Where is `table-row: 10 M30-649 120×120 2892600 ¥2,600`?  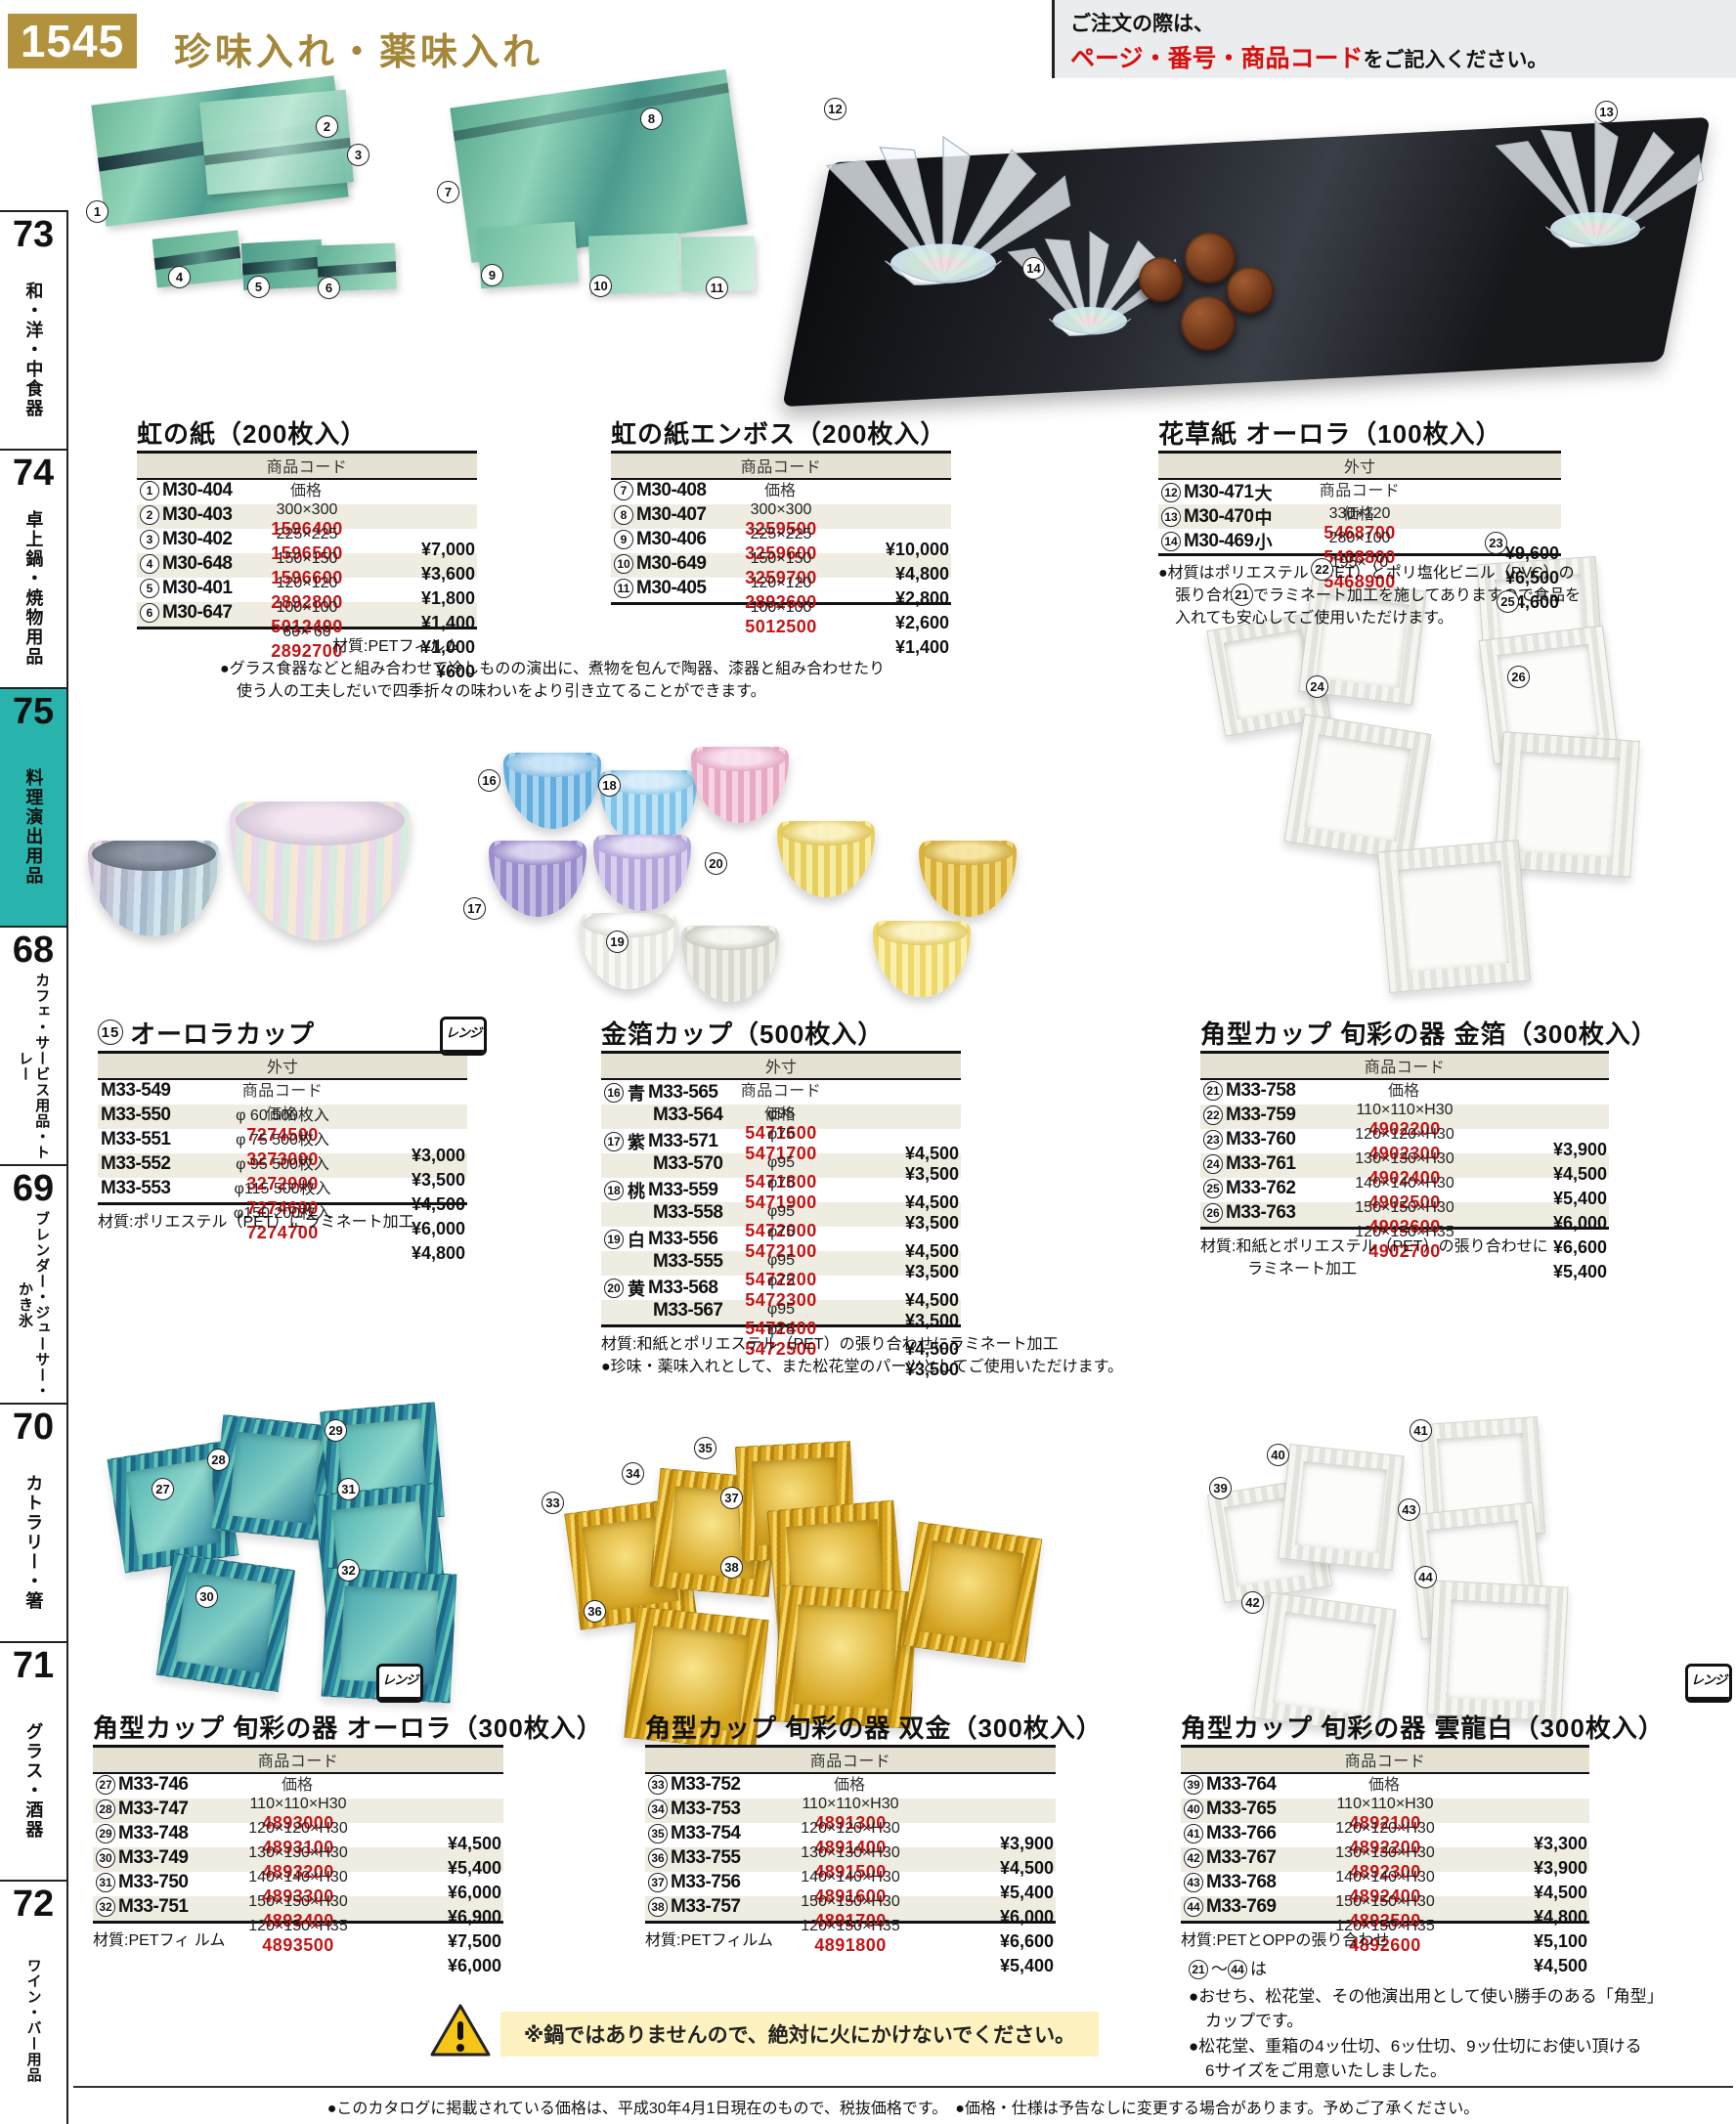
table-row: 10 M30-649 120×120 2892600 ¥2,600 is located at coordinates (781, 592).